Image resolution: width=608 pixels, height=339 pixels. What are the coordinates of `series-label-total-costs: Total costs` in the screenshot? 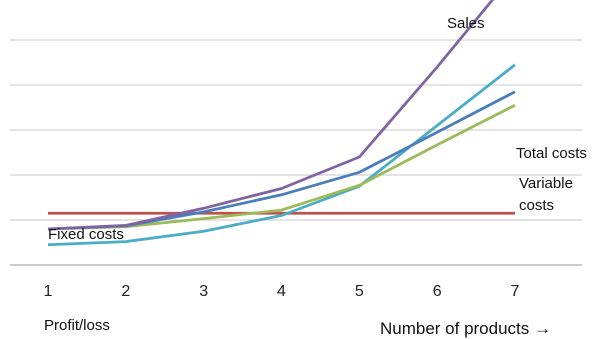 It's located at (551, 153).